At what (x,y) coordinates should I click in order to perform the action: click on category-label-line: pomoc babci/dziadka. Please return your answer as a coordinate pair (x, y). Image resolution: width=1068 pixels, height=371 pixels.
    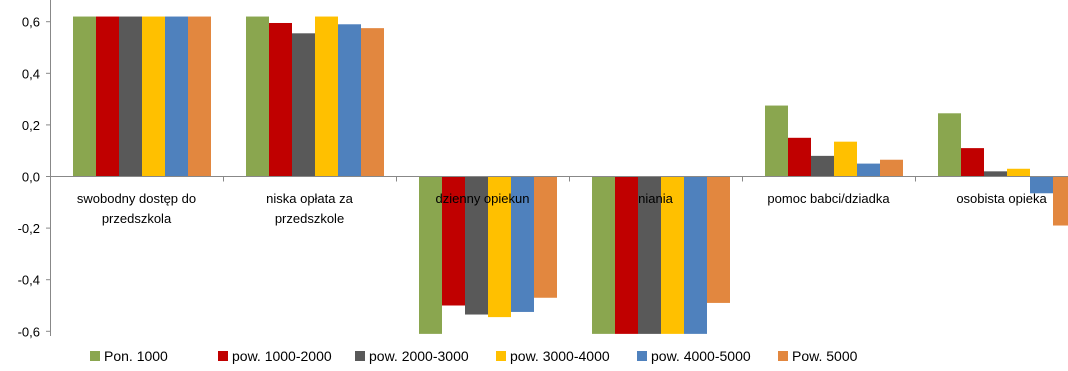
    Looking at the image, I should click on (828, 198).